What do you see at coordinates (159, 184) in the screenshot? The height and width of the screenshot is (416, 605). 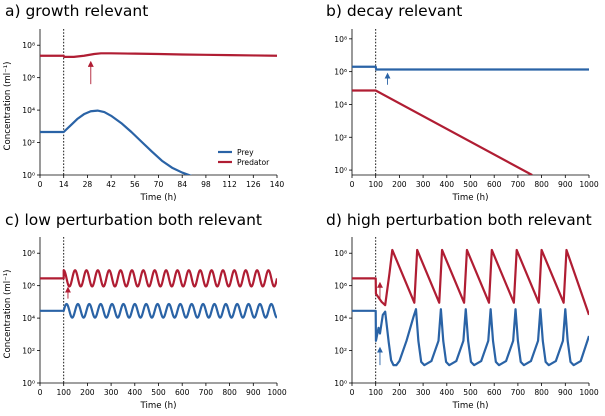 I see `x-tick-label: 70` at bounding box center [159, 184].